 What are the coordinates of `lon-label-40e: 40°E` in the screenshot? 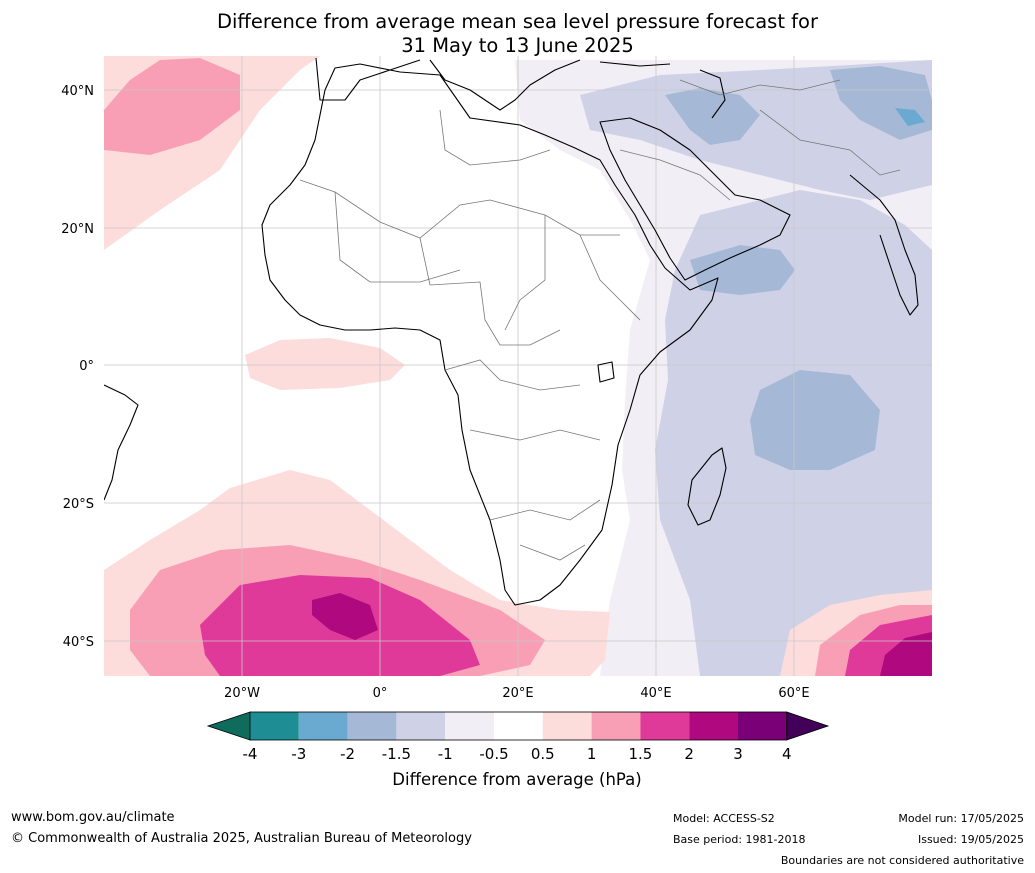 It's located at (655, 693).